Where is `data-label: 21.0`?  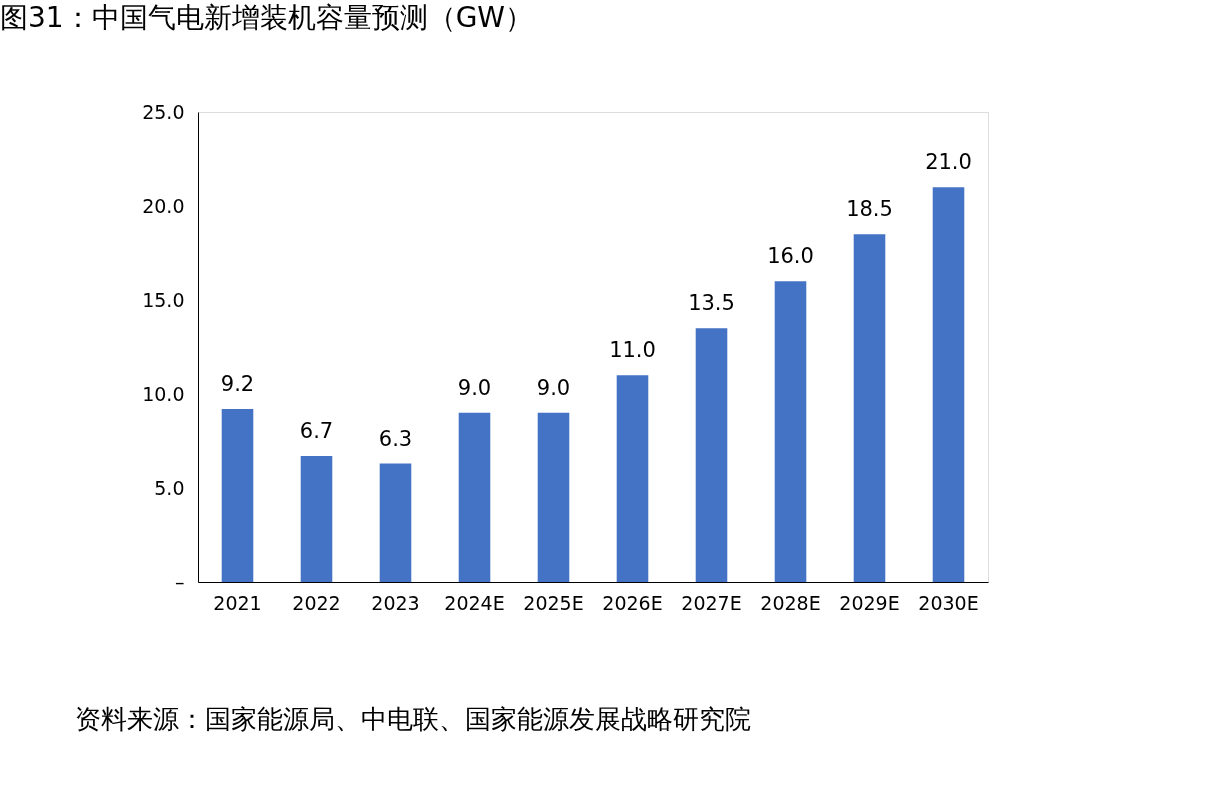
data-label: 21.0 is located at coordinates (948, 162).